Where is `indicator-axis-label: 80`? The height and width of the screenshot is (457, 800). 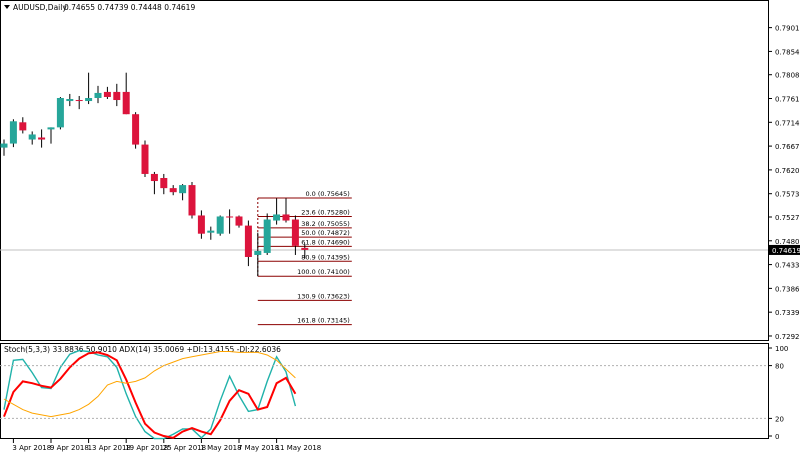
indicator-axis-label: 80 is located at coordinates (779, 367).